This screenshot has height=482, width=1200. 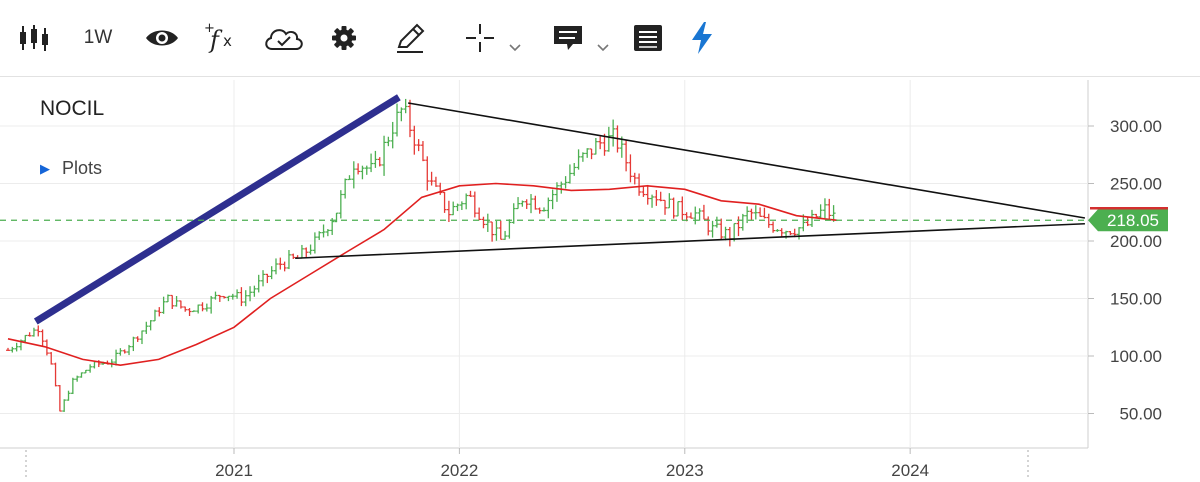 I want to click on y-tick-label: 50.00, so click(x=1140, y=414).